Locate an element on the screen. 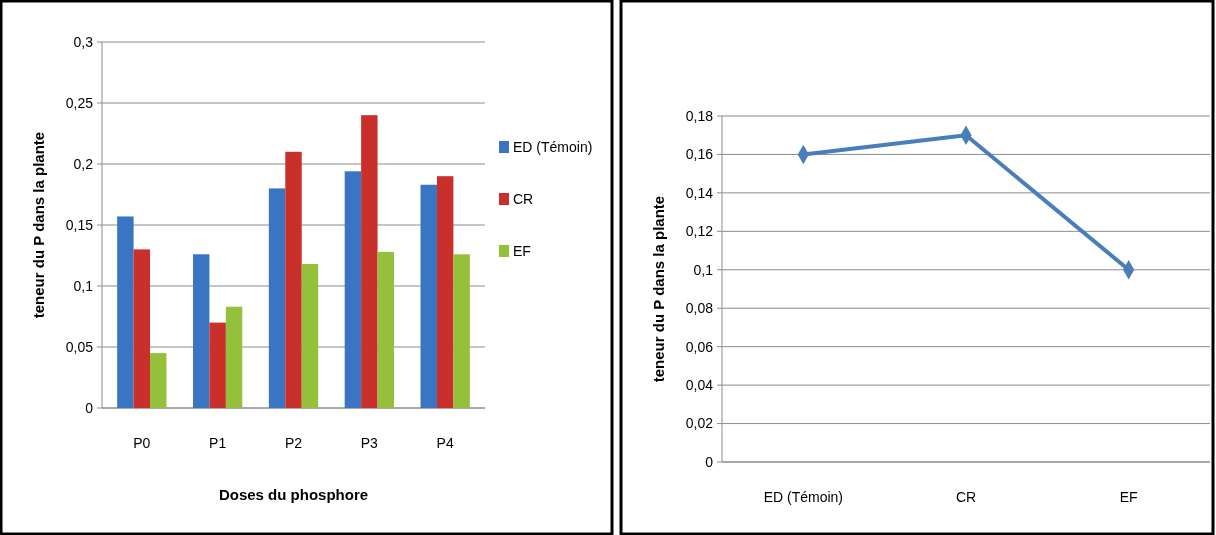 Image resolution: width=1216 pixels, height=535 pixels. y-tick-label: 0,05 is located at coordinates (79, 346).